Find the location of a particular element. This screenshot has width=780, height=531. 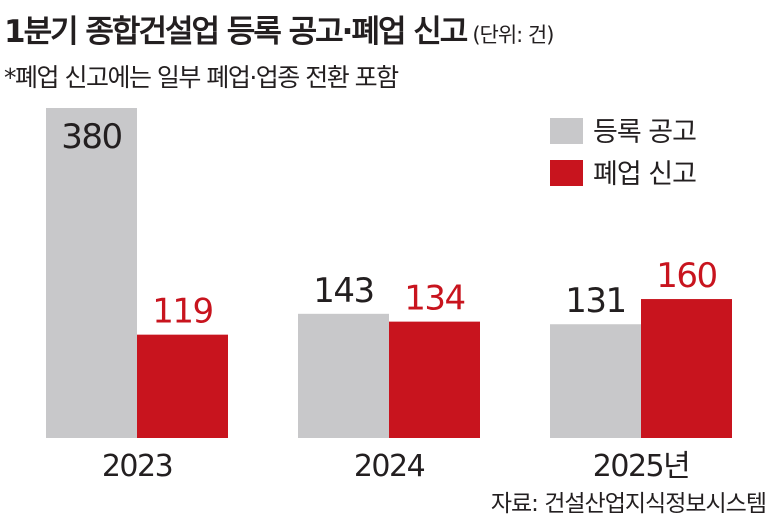

title-row: 1분기 종합건설업 등록 공고·폐업 신고 (단위: 건) is located at coordinates (279, 28).